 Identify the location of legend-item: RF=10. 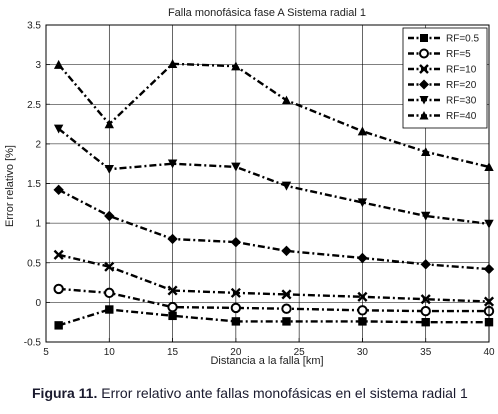
(442, 70).